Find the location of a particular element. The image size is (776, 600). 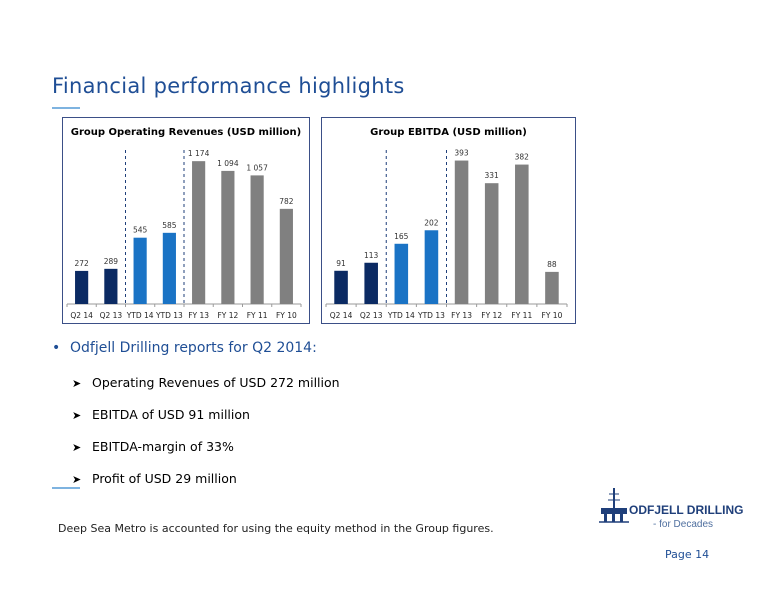

bar-value-label: 393 is located at coordinates (461, 153).